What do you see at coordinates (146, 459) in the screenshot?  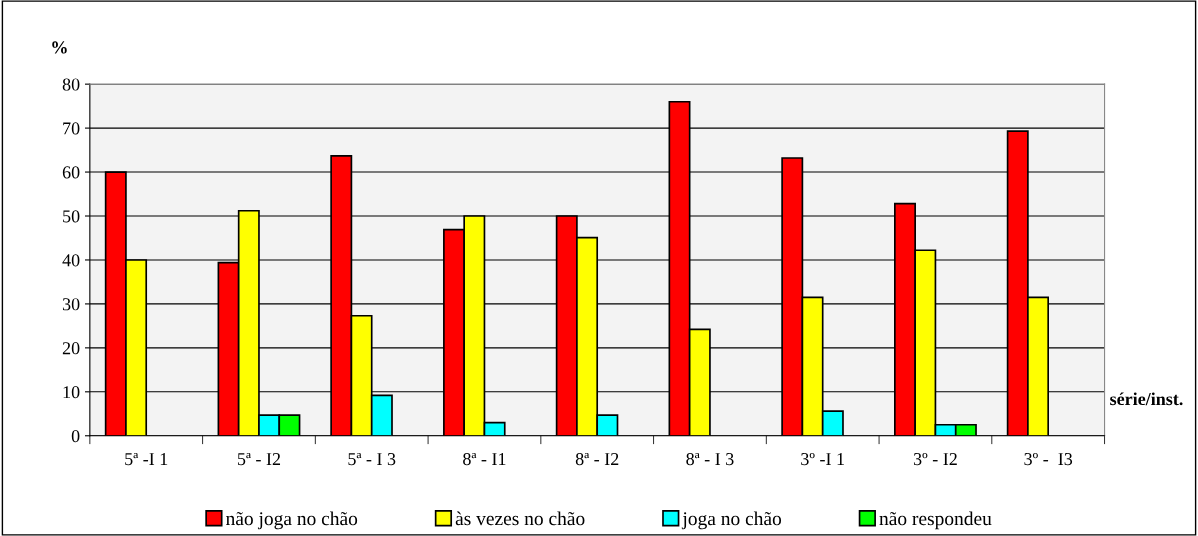 I see `x-tick-label: 5ª -I 1` at bounding box center [146, 459].